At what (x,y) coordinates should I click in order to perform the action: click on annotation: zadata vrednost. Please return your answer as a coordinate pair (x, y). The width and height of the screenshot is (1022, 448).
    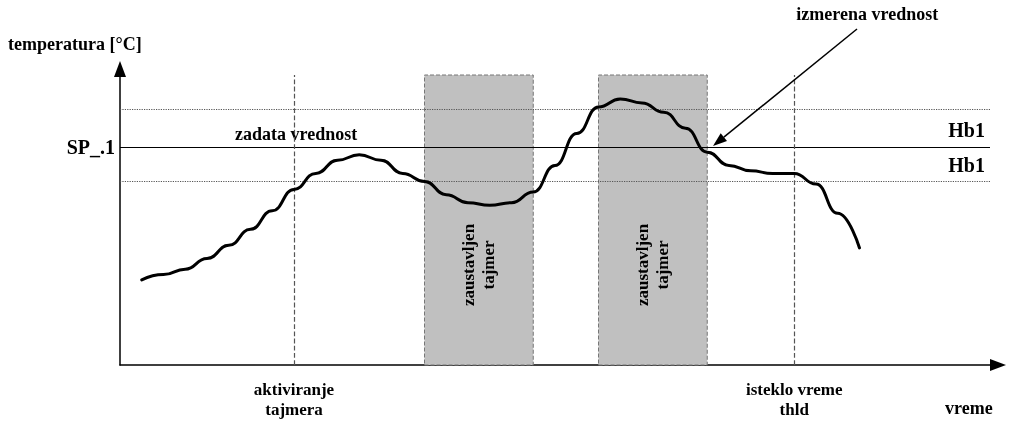
    Looking at the image, I should click on (296, 133).